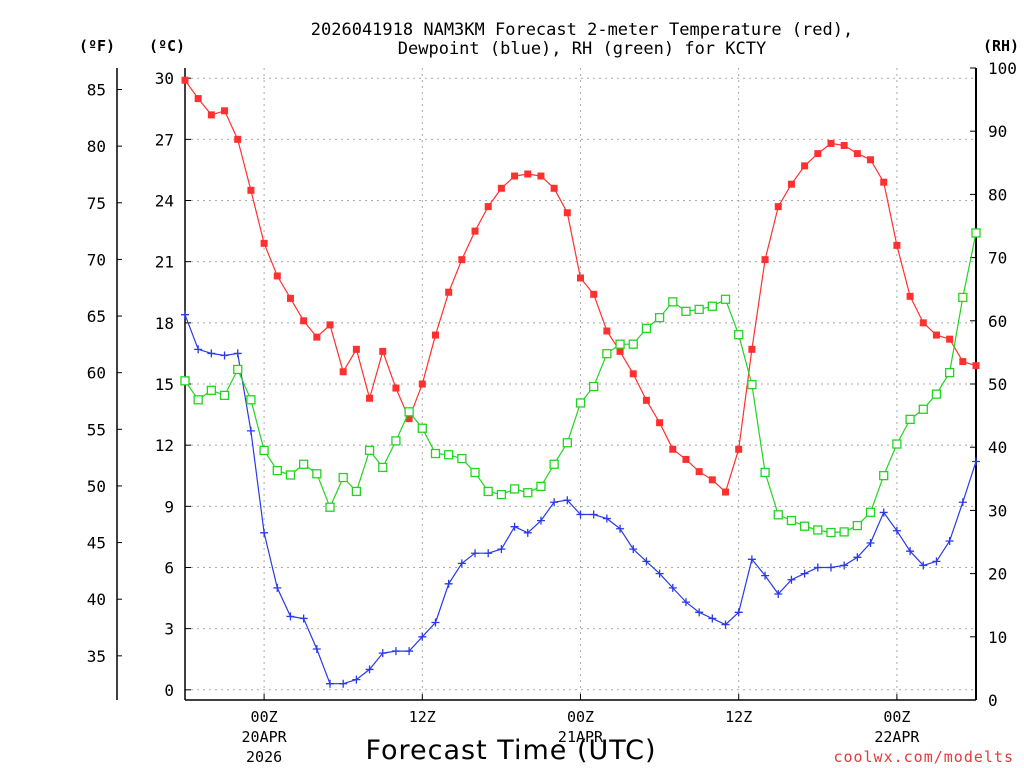  I want to click on fahrenheit-axis: 35 40 45 50 55 60 65 70 75 80 85, so click(104, 373).